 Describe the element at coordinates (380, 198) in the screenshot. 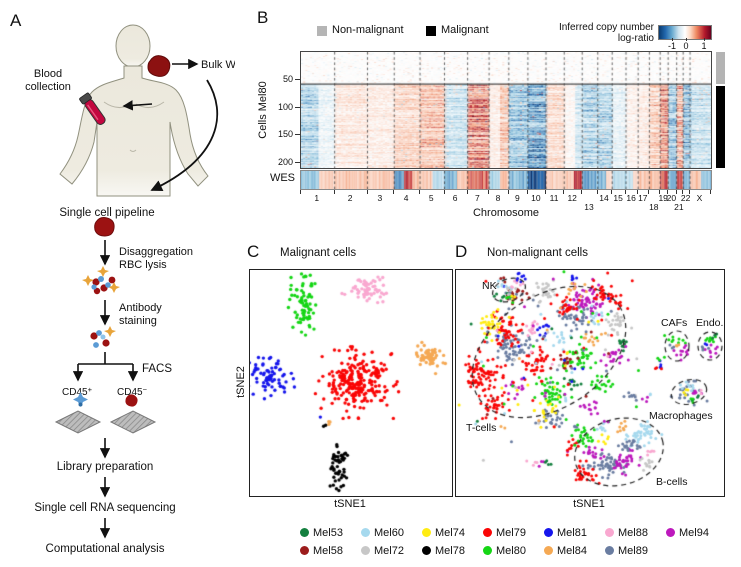

I see `chromosome-label: 3` at that location.